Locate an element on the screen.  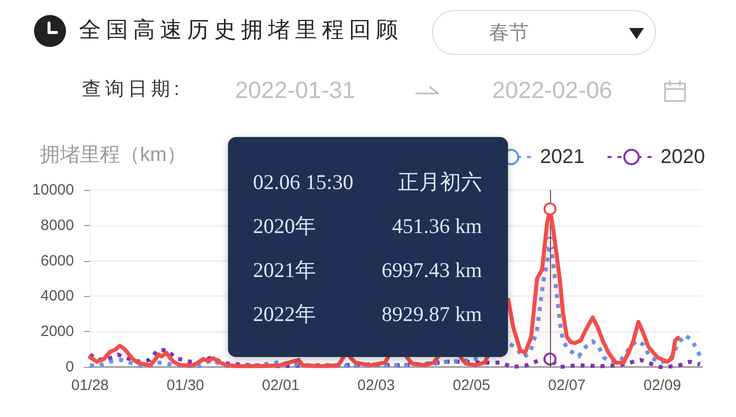
y-tick-label: 8000 is located at coordinates (57, 225).